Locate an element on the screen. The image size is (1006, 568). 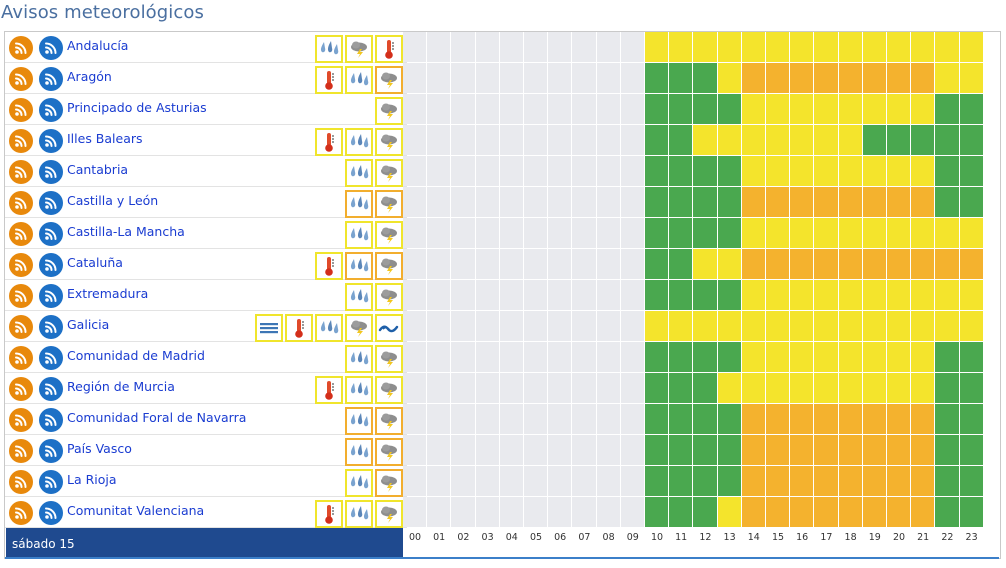
region-name-link: Principado de Asturias is located at coordinates (137, 107).